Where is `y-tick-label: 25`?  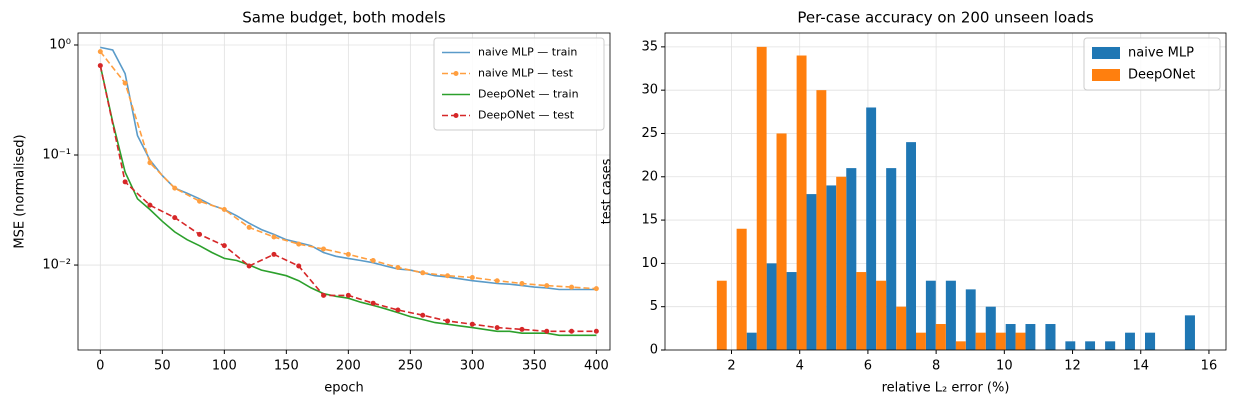 y-tick-label: 25 is located at coordinates (649, 133).